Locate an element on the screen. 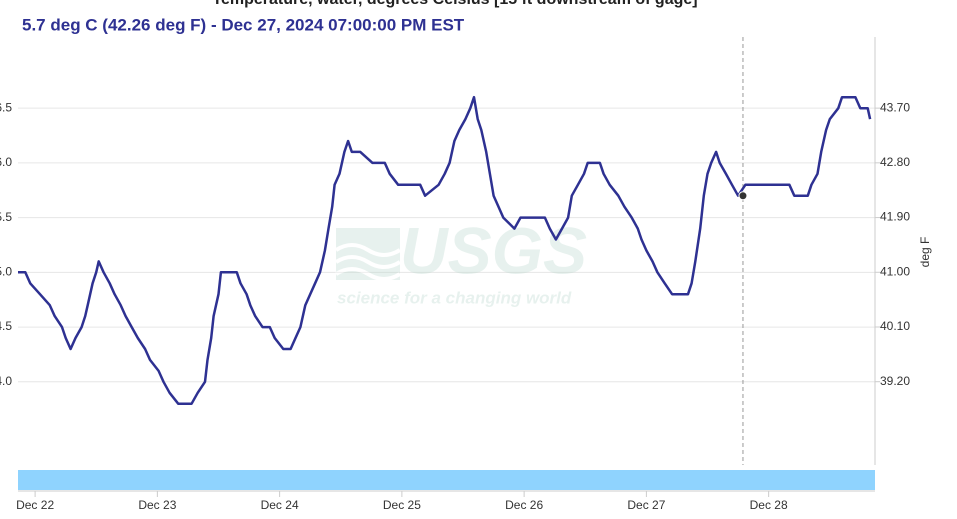 The image size is (957, 519). y-tick-label: 4.5 is located at coordinates (6, 326).